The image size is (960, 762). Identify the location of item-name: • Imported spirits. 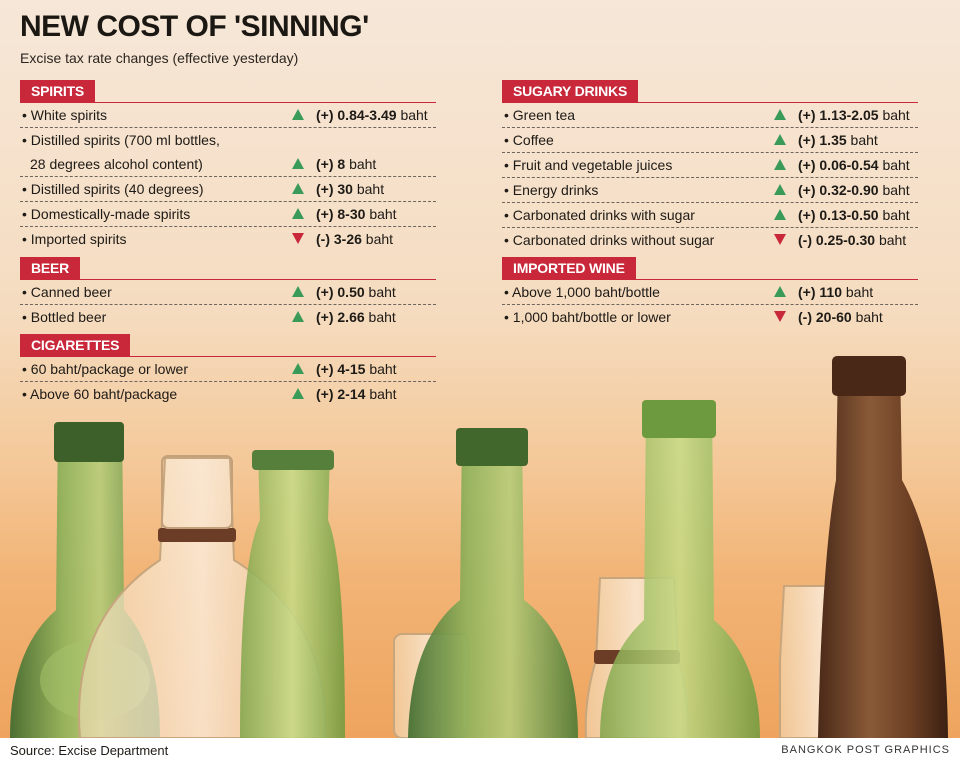
(74, 239).